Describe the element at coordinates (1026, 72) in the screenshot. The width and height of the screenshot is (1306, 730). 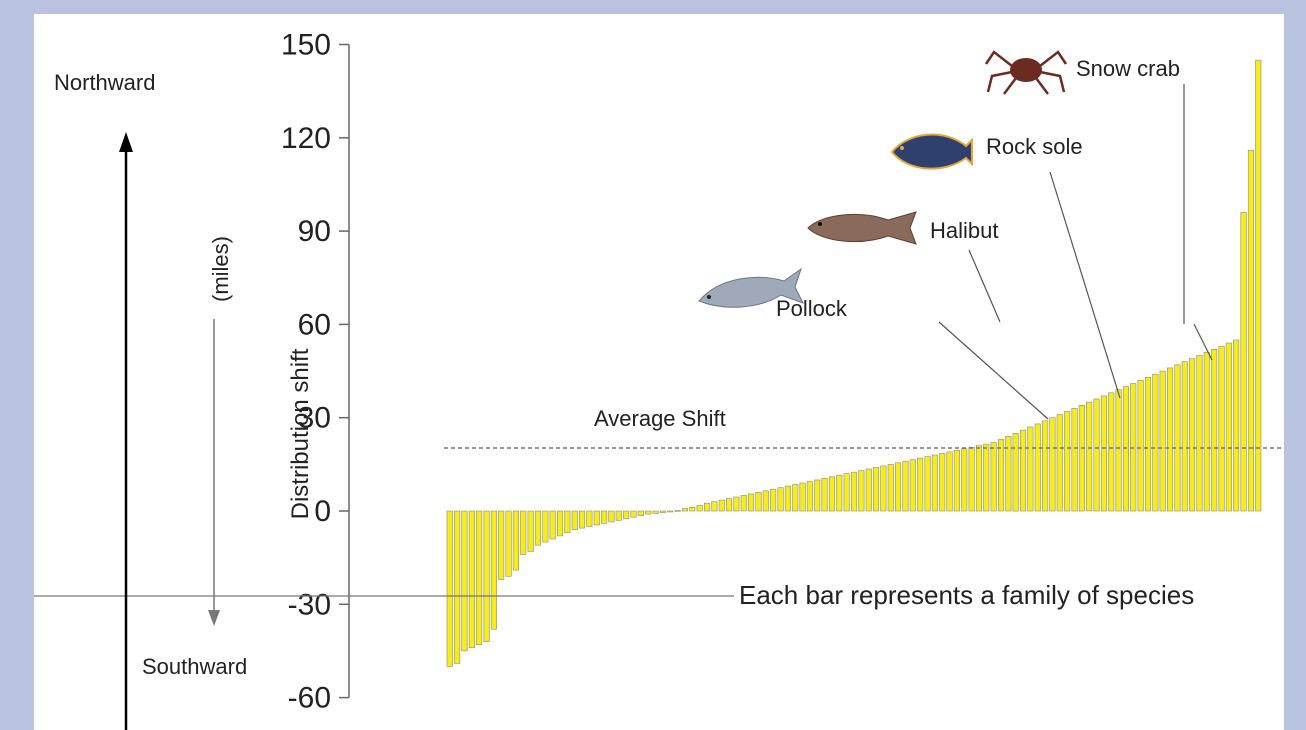
I see `snow-crab-icon` at that location.